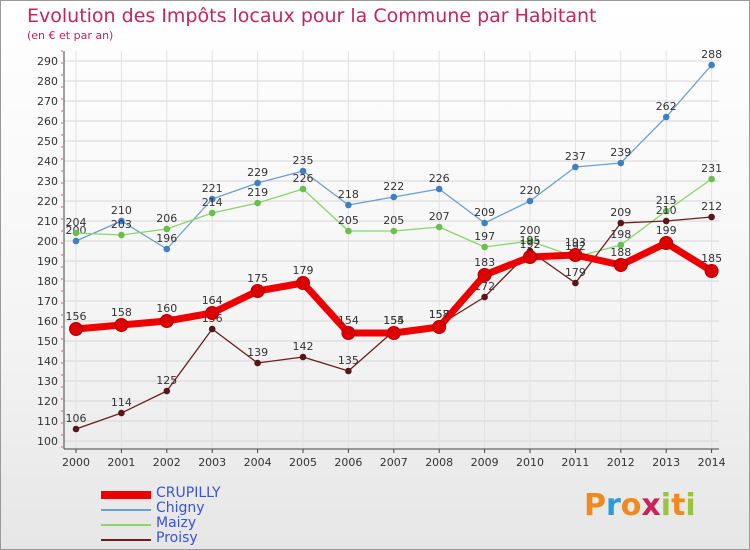 The width and height of the screenshot is (750, 550). Describe the element at coordinates (76, 316) in the screenshot. I see `data-label-crupilly: 156` at that location.